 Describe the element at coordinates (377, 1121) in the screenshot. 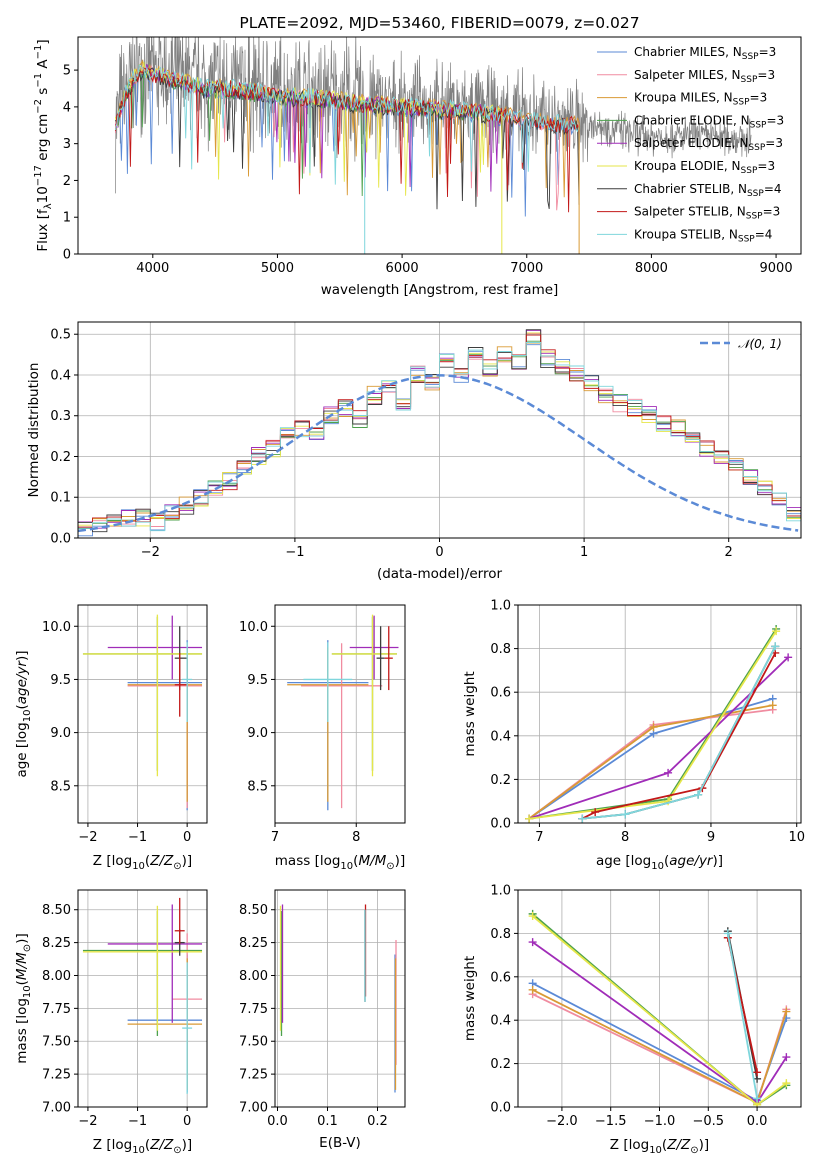

I see `x-tick-label: 0.2` at that location.